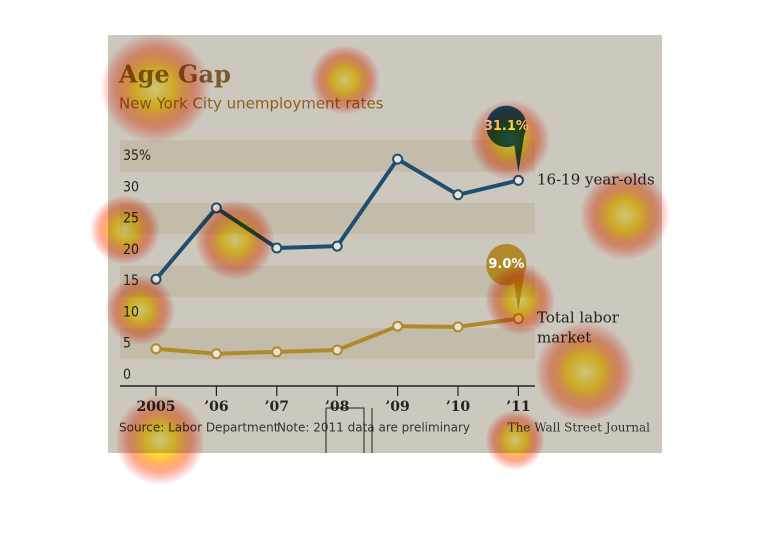 The height and width of the screenshot is (548, 770). Describe the element at coordinates (337, 407) in the screenshot. I see `x-tick-label: ’08` at that location.